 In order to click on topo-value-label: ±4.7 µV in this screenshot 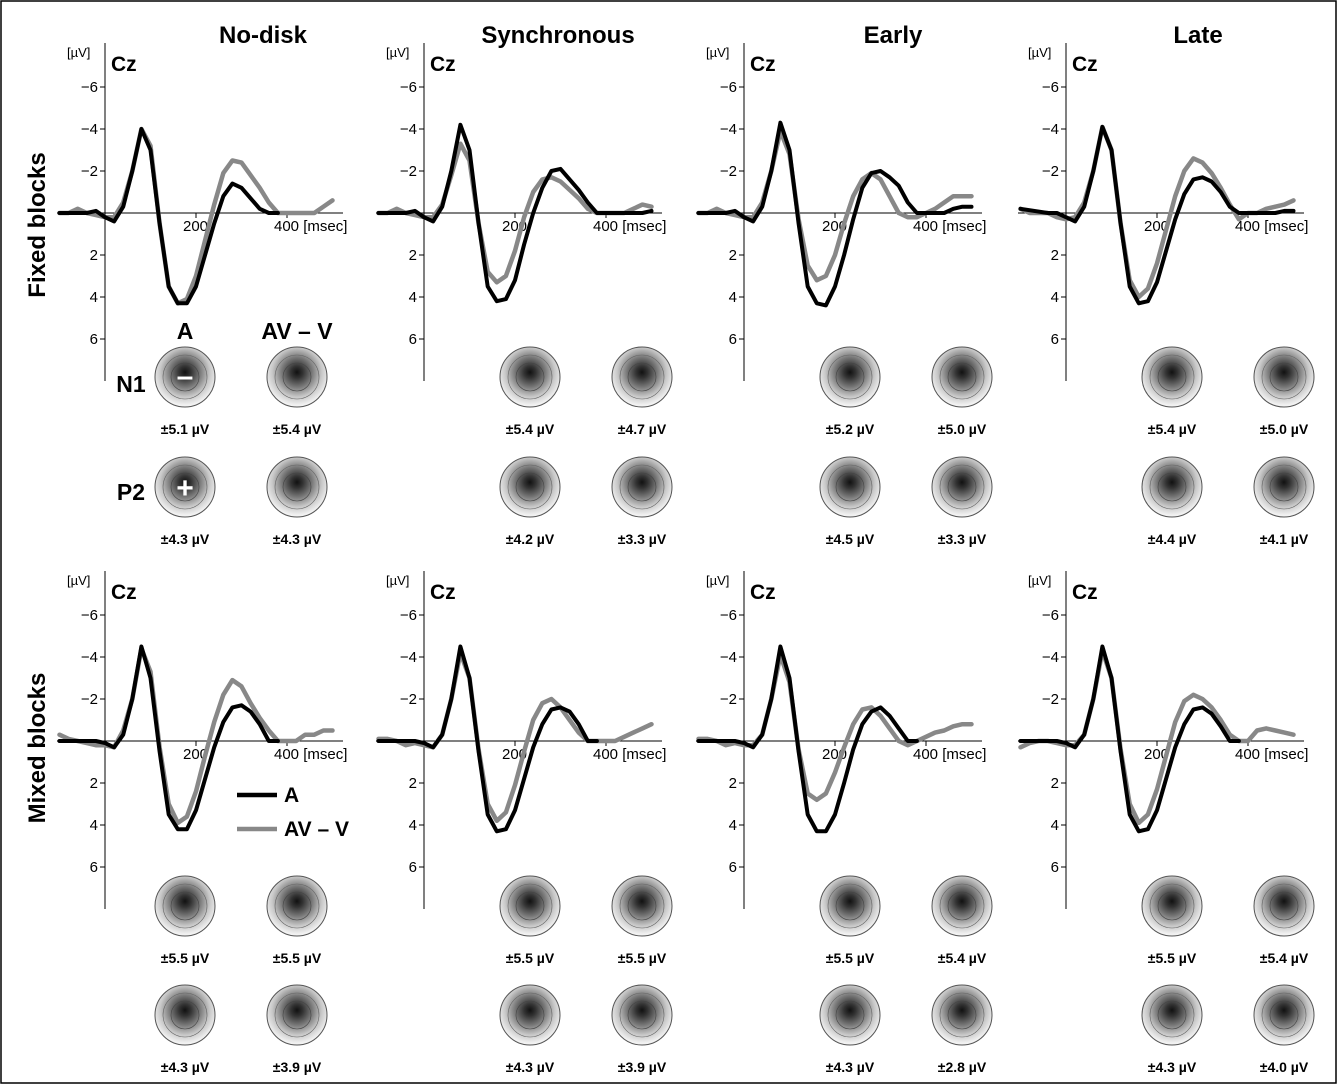, I will do `click(642, 429)`.